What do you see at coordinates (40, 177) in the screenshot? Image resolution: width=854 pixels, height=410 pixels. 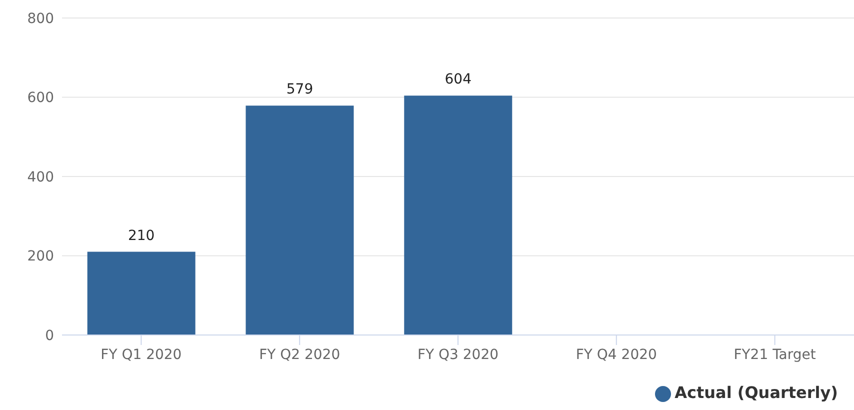 I see `y-tick-label: 400` at bounding box center [40, 177].